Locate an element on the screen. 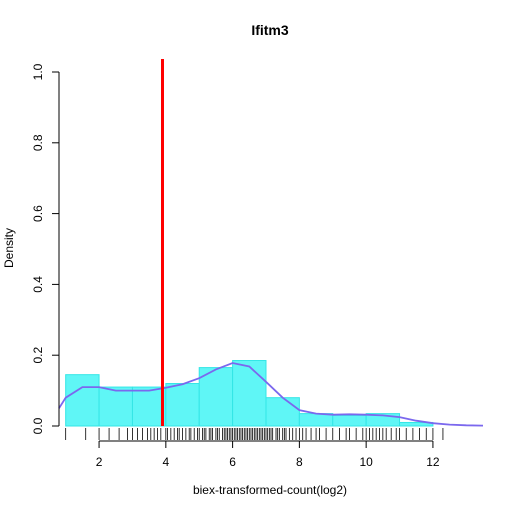 The height and width of the screenshot is (512, 512). y-tick-label-3: 0.6 is located at coordinates (38, 213).